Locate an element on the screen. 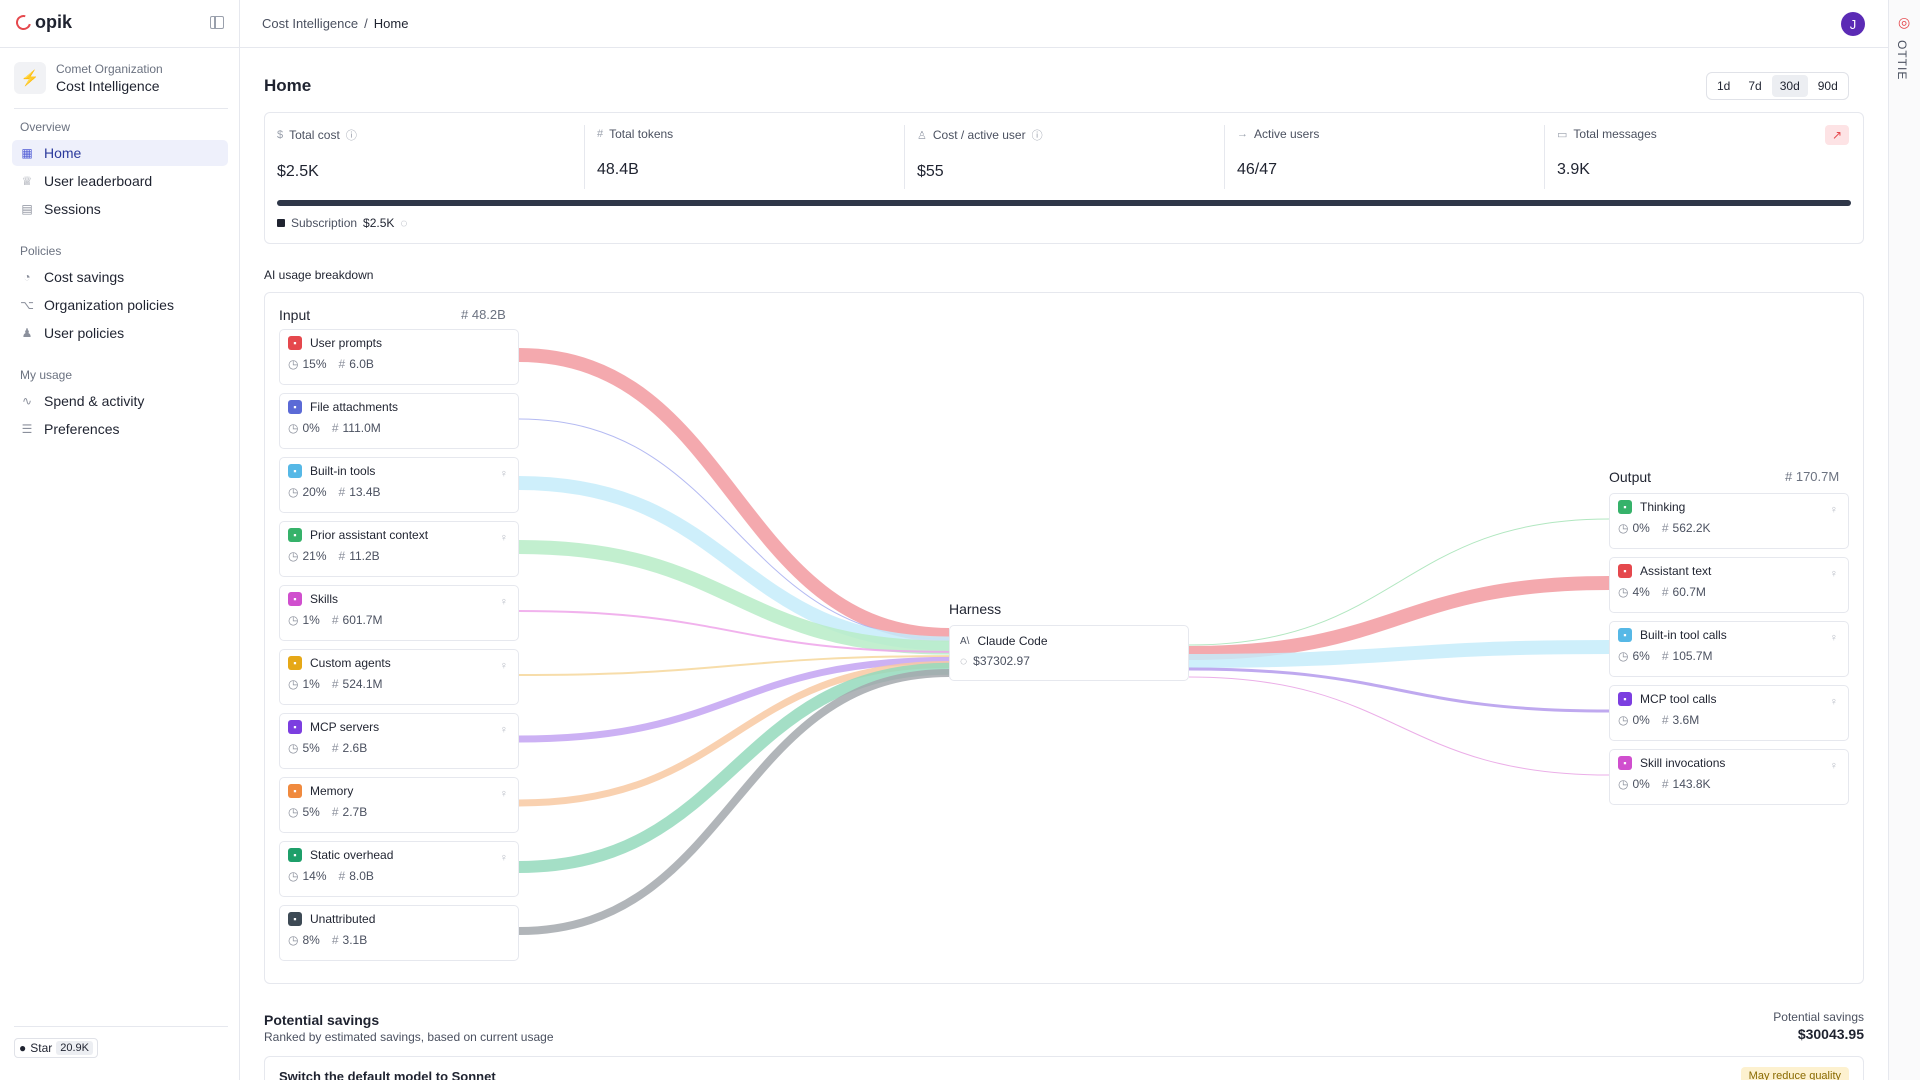 The image size is (1920, 1080). metric-label: Active users is located at coordinates (1287, 134).